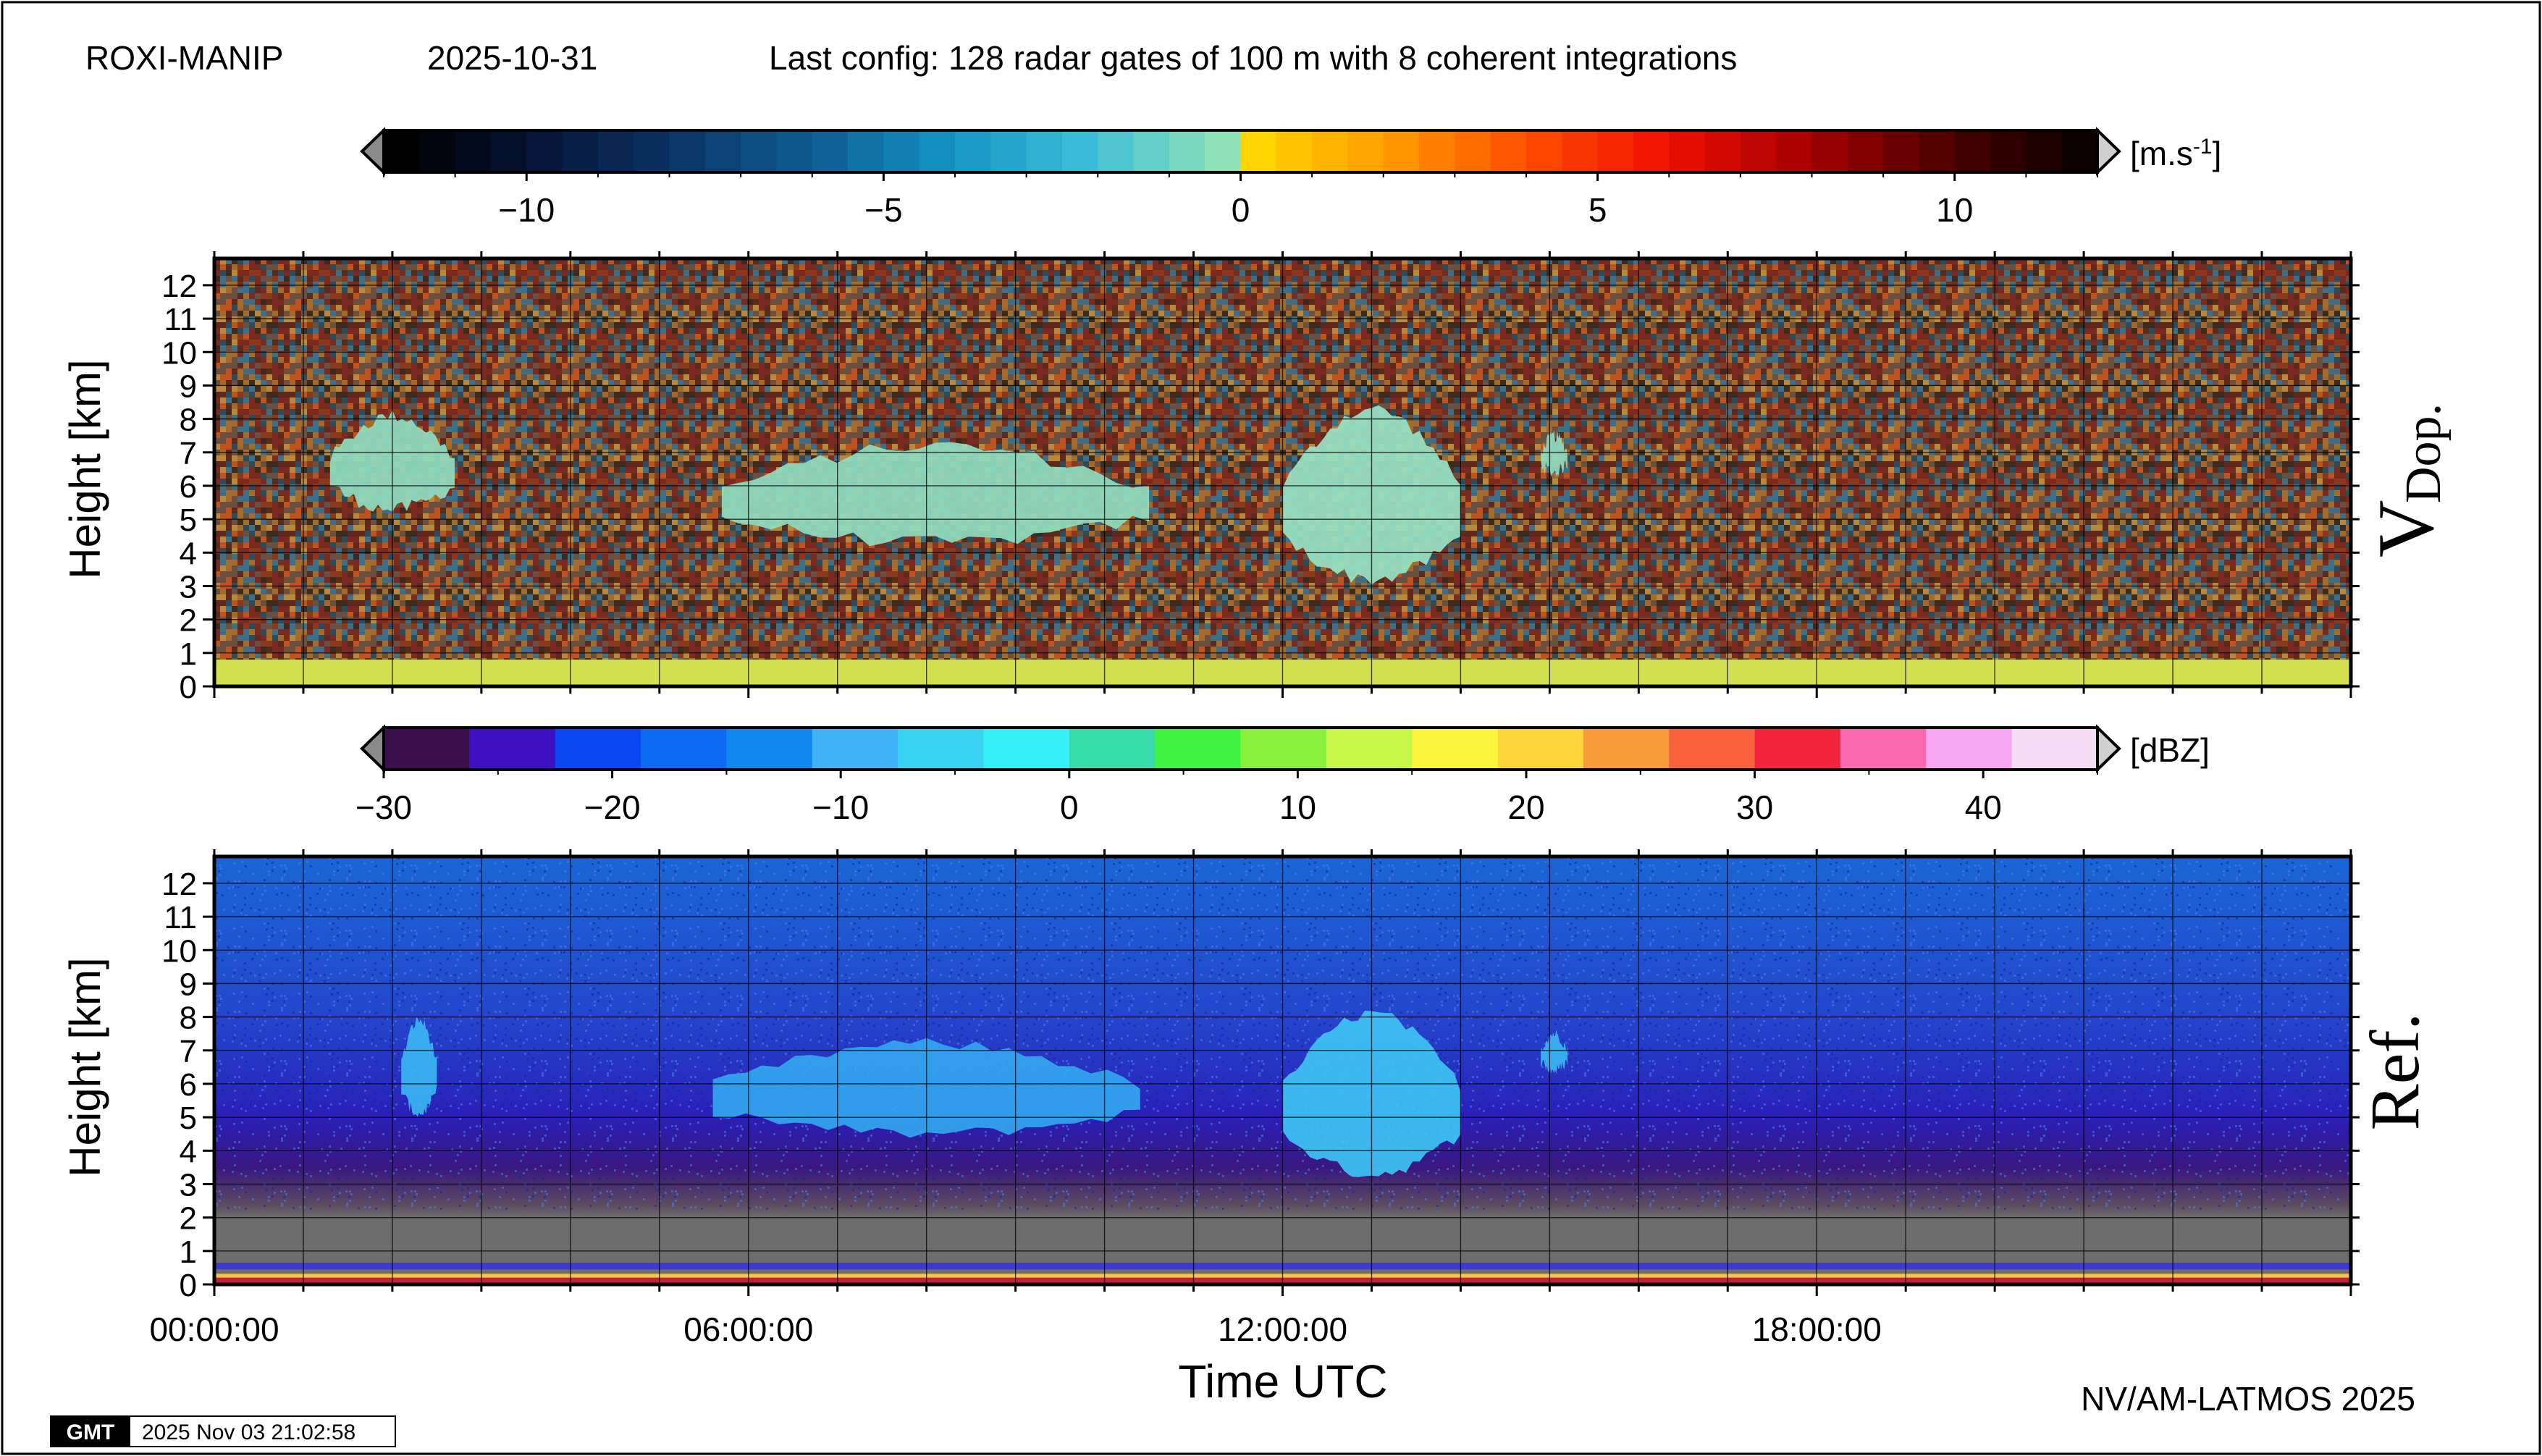  I want to click on y-tick-label: 5, so click(188, 1118).